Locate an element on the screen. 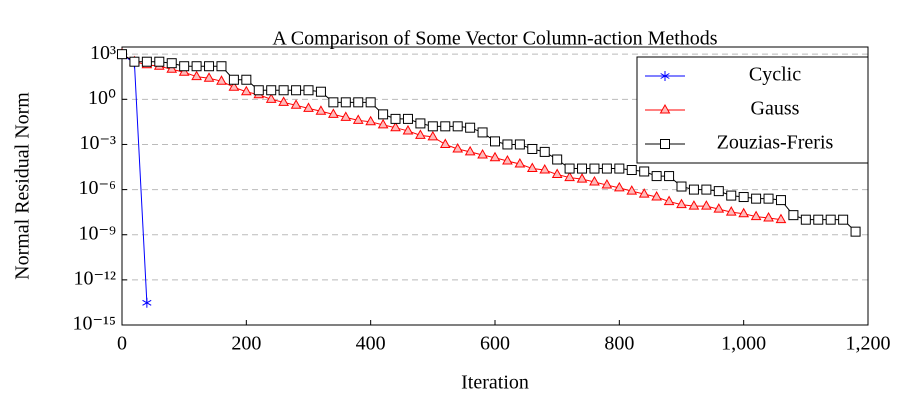 The image size is (917, 400). y-axis-label: Normal Residual Norm is located at coordinates (23, 186).